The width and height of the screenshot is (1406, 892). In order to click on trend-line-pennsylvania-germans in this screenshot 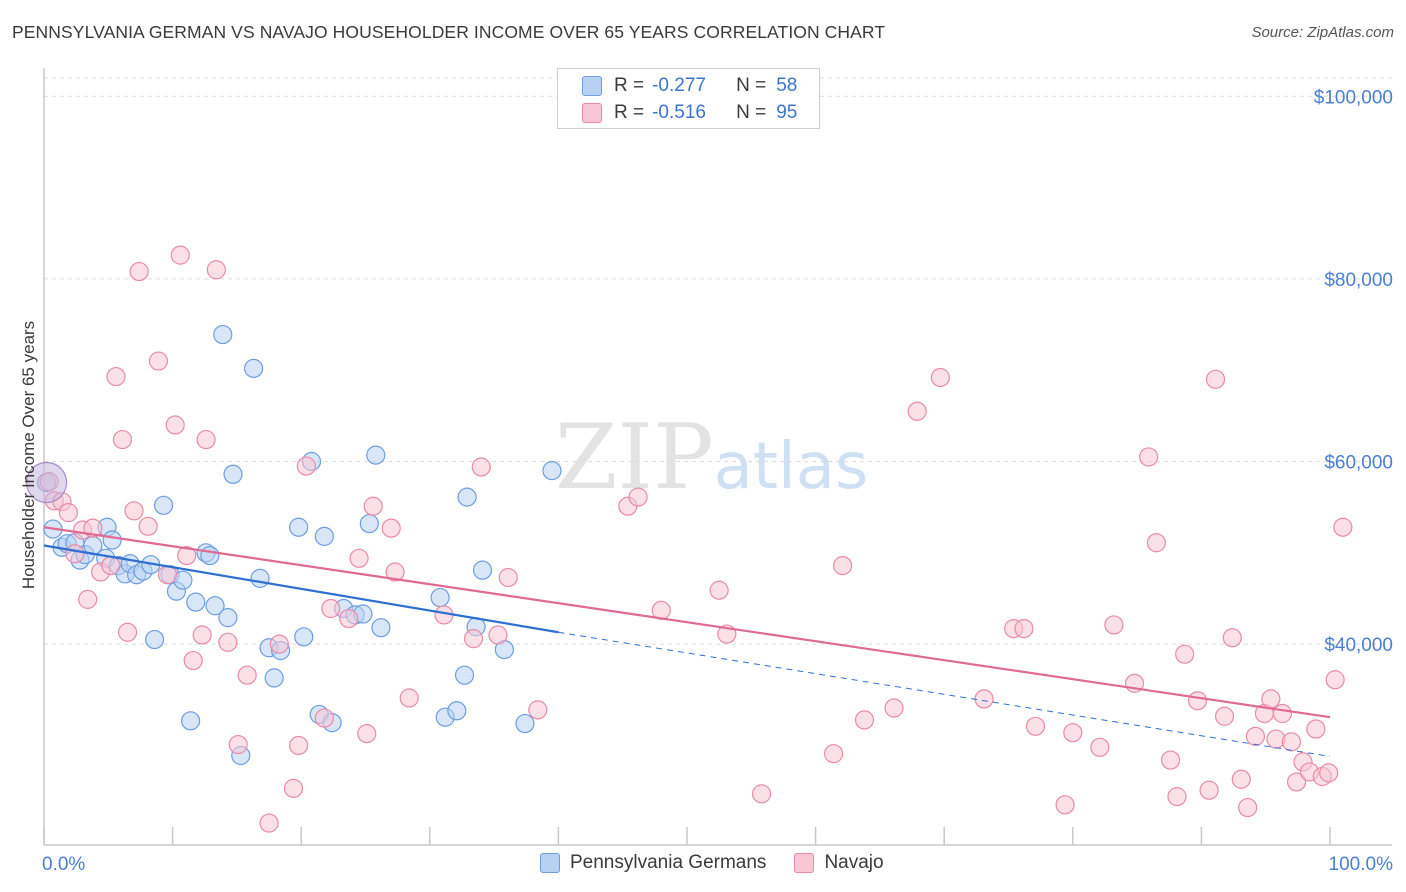, I will do `click(301, 589)`.